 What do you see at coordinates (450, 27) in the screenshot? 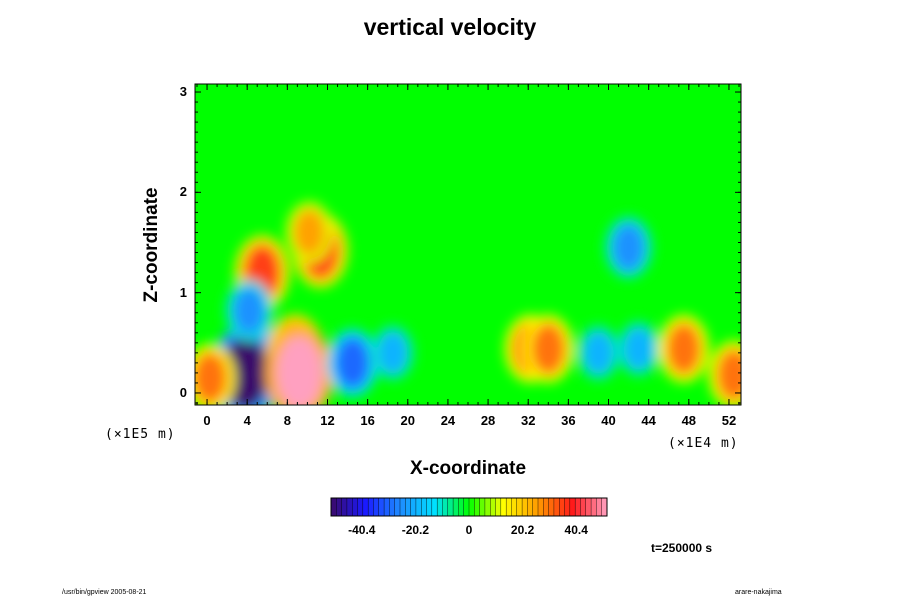
I see `chart-title: vertical velocity` at bounding box center [450, 27].